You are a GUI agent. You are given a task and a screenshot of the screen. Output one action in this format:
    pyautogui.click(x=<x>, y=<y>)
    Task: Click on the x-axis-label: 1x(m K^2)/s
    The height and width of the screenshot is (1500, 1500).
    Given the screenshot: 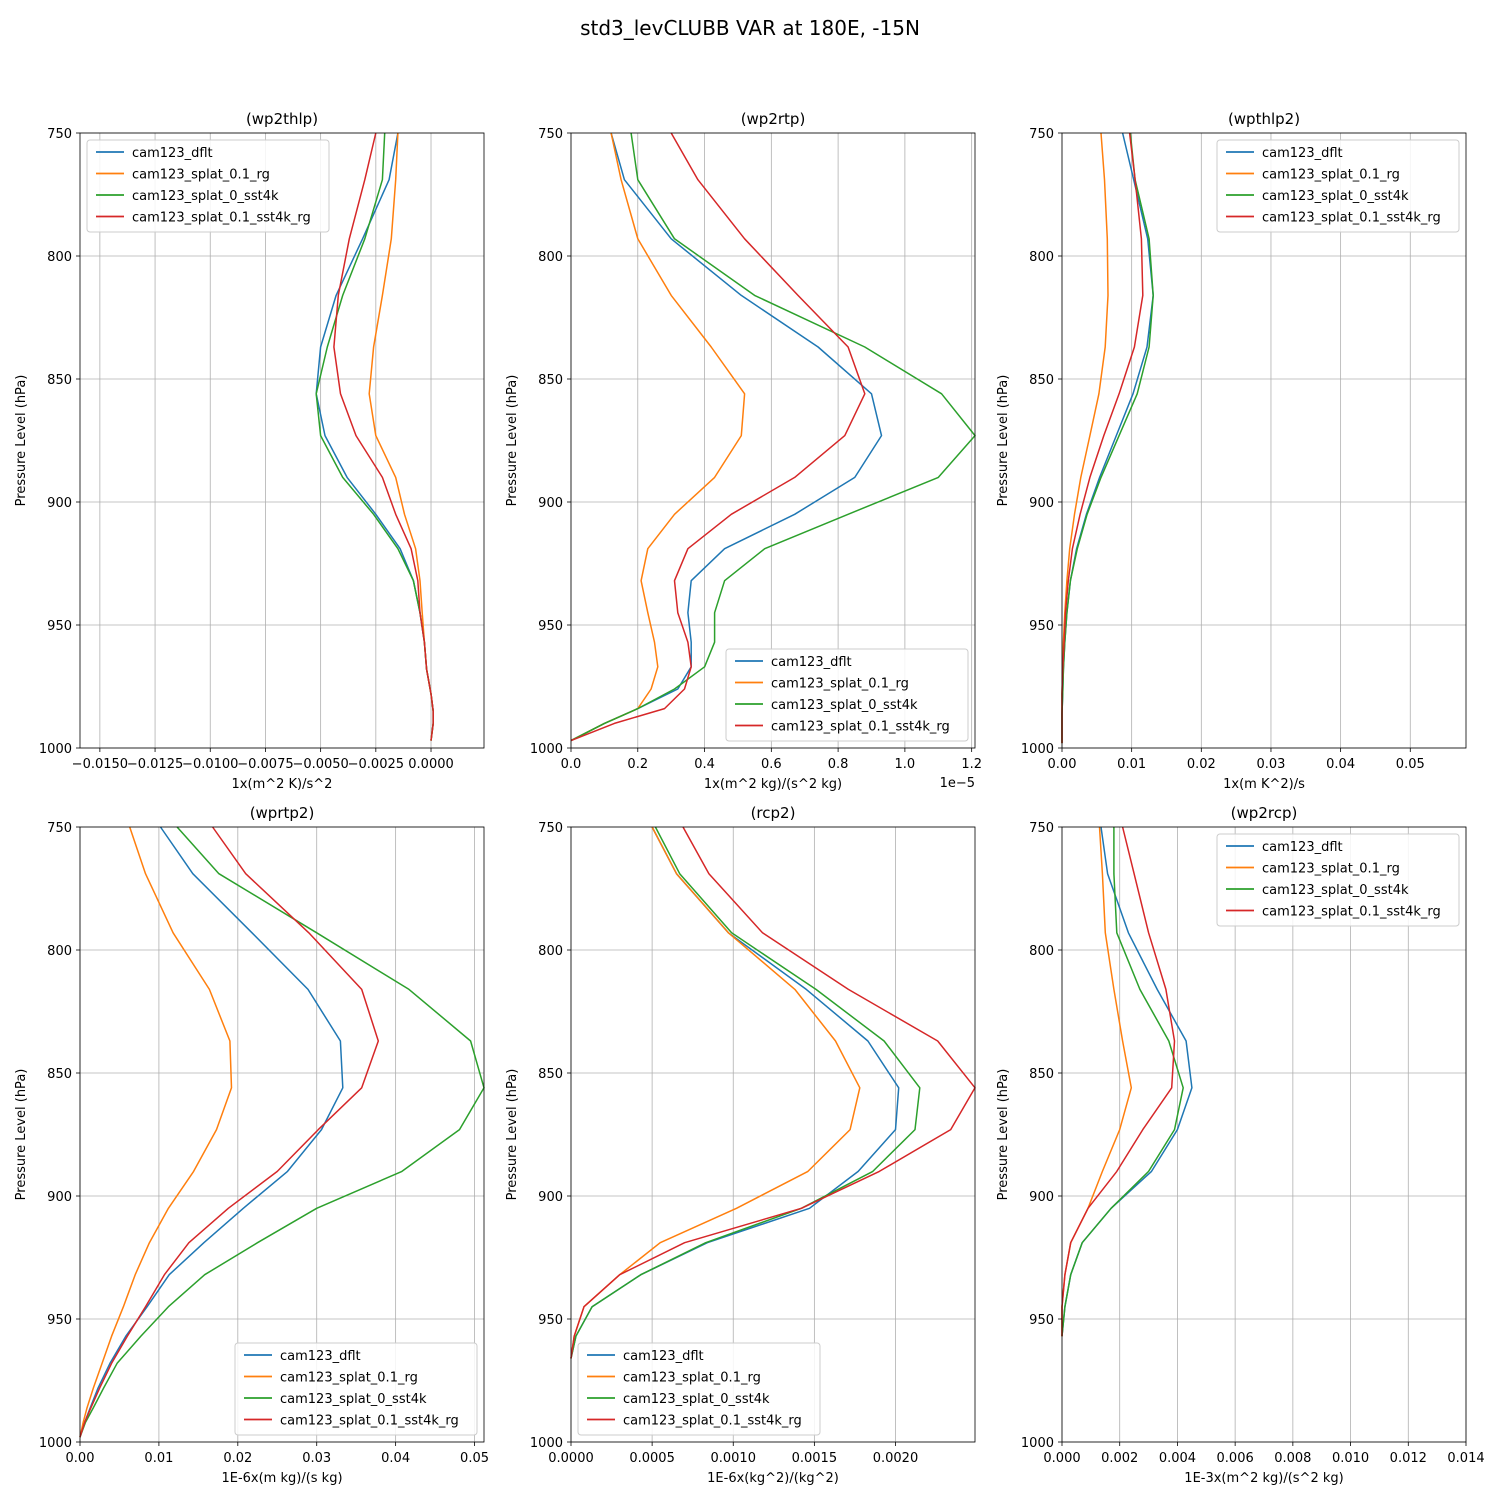 What is the action you would take?
    pyautogui.click(x=1264, y=784)
    